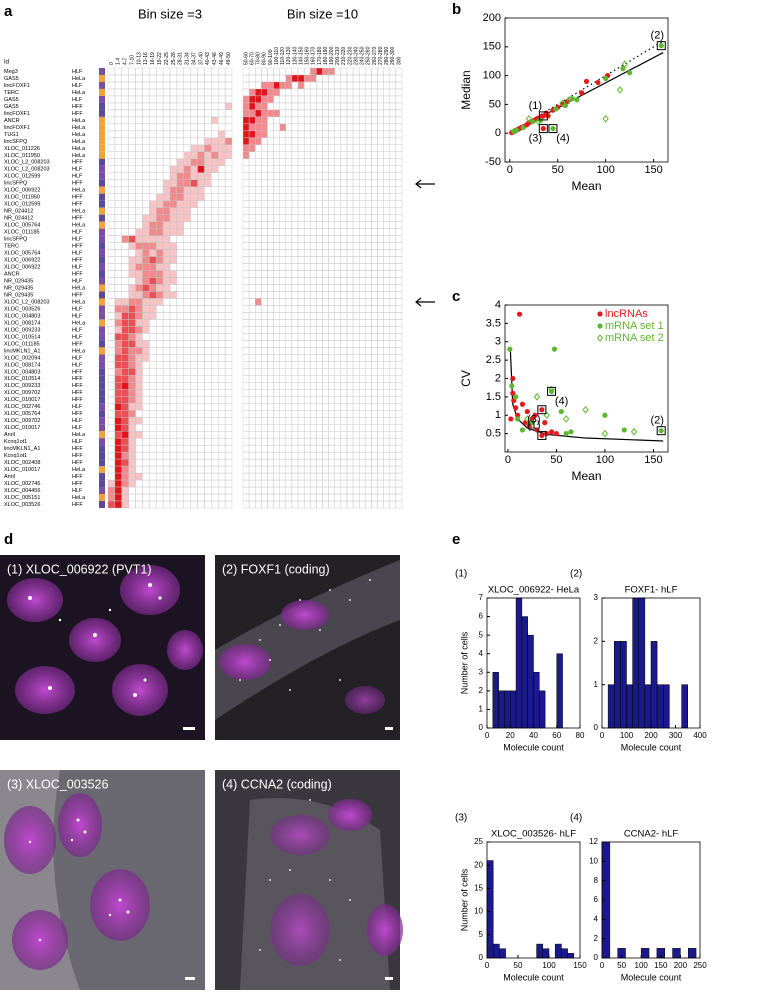 This screenshot has height=992, width=764. Describe the element at coordinates (627, 735) in the screenshot. I see `x-tick-label: 100` at that location.